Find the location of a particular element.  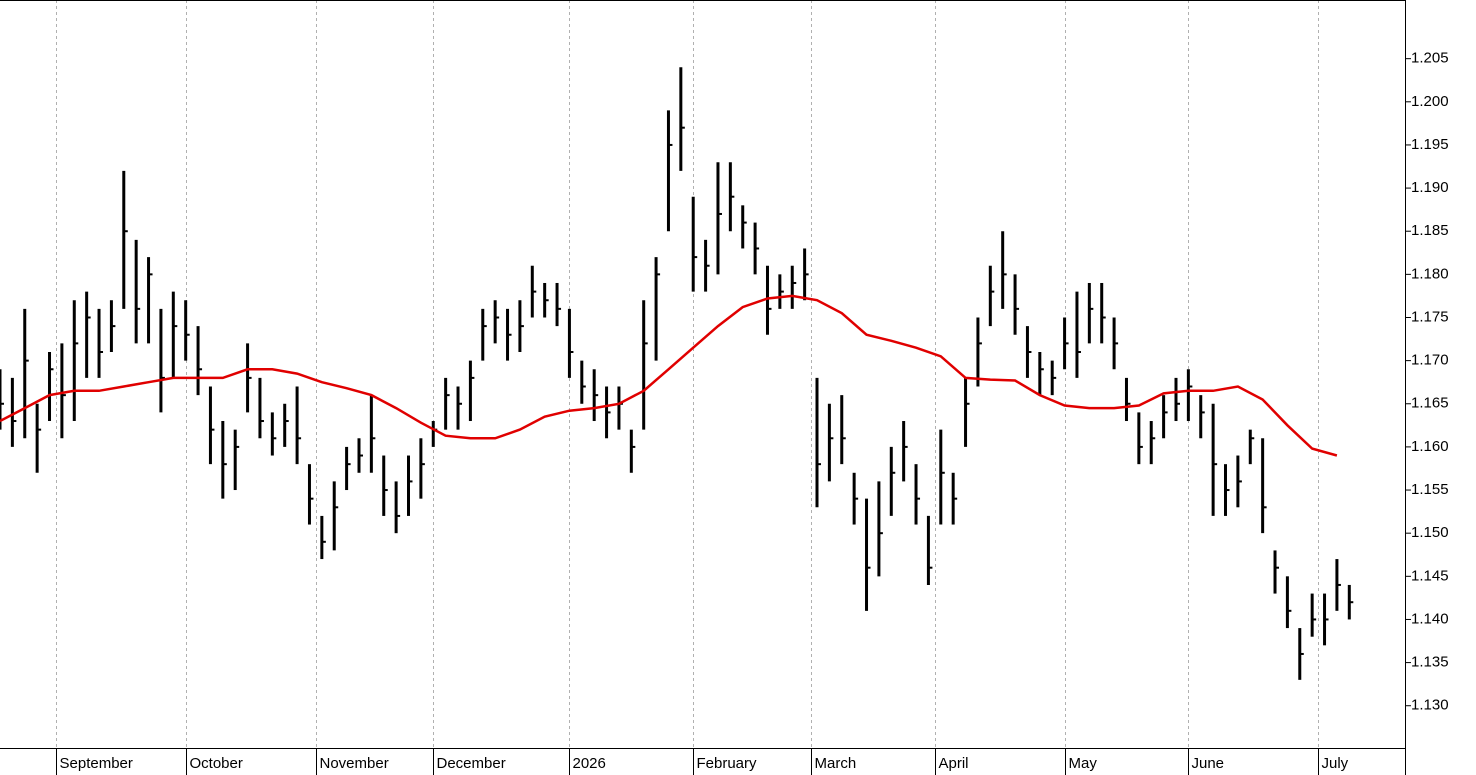

x-tick-label: October is located at coordinates (216, 763).